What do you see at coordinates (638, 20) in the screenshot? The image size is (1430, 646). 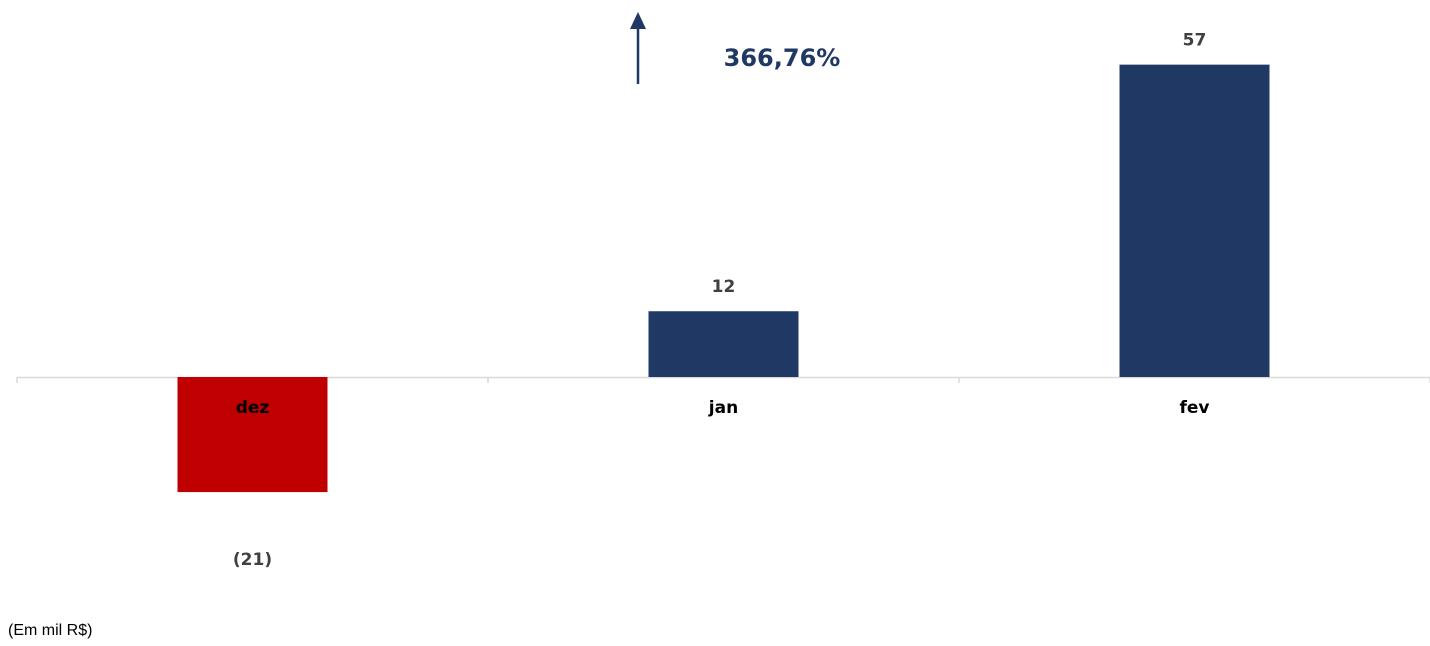 I see `growth-arrow-head-icon` at bounding box center [638, 20].